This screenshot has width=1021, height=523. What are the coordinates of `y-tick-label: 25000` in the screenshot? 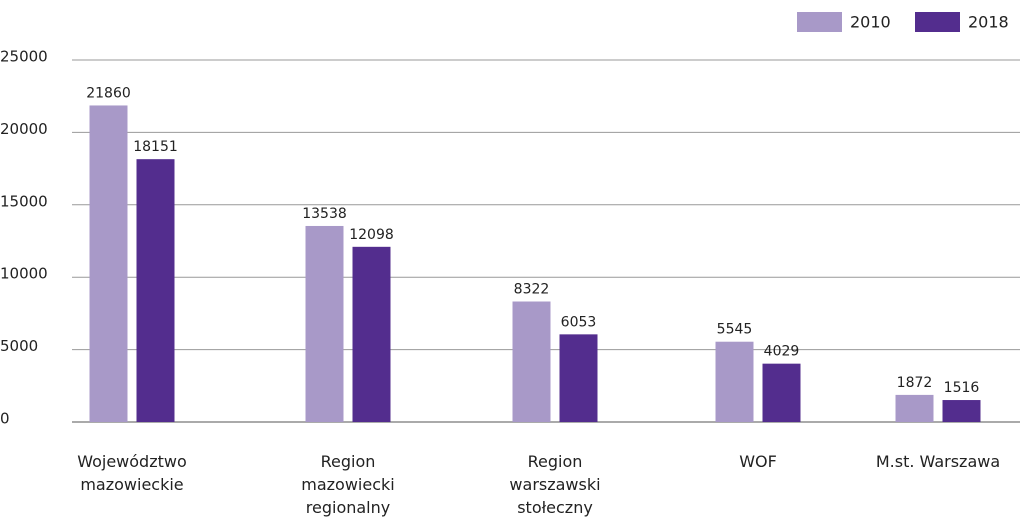 It's located at (24, 57).